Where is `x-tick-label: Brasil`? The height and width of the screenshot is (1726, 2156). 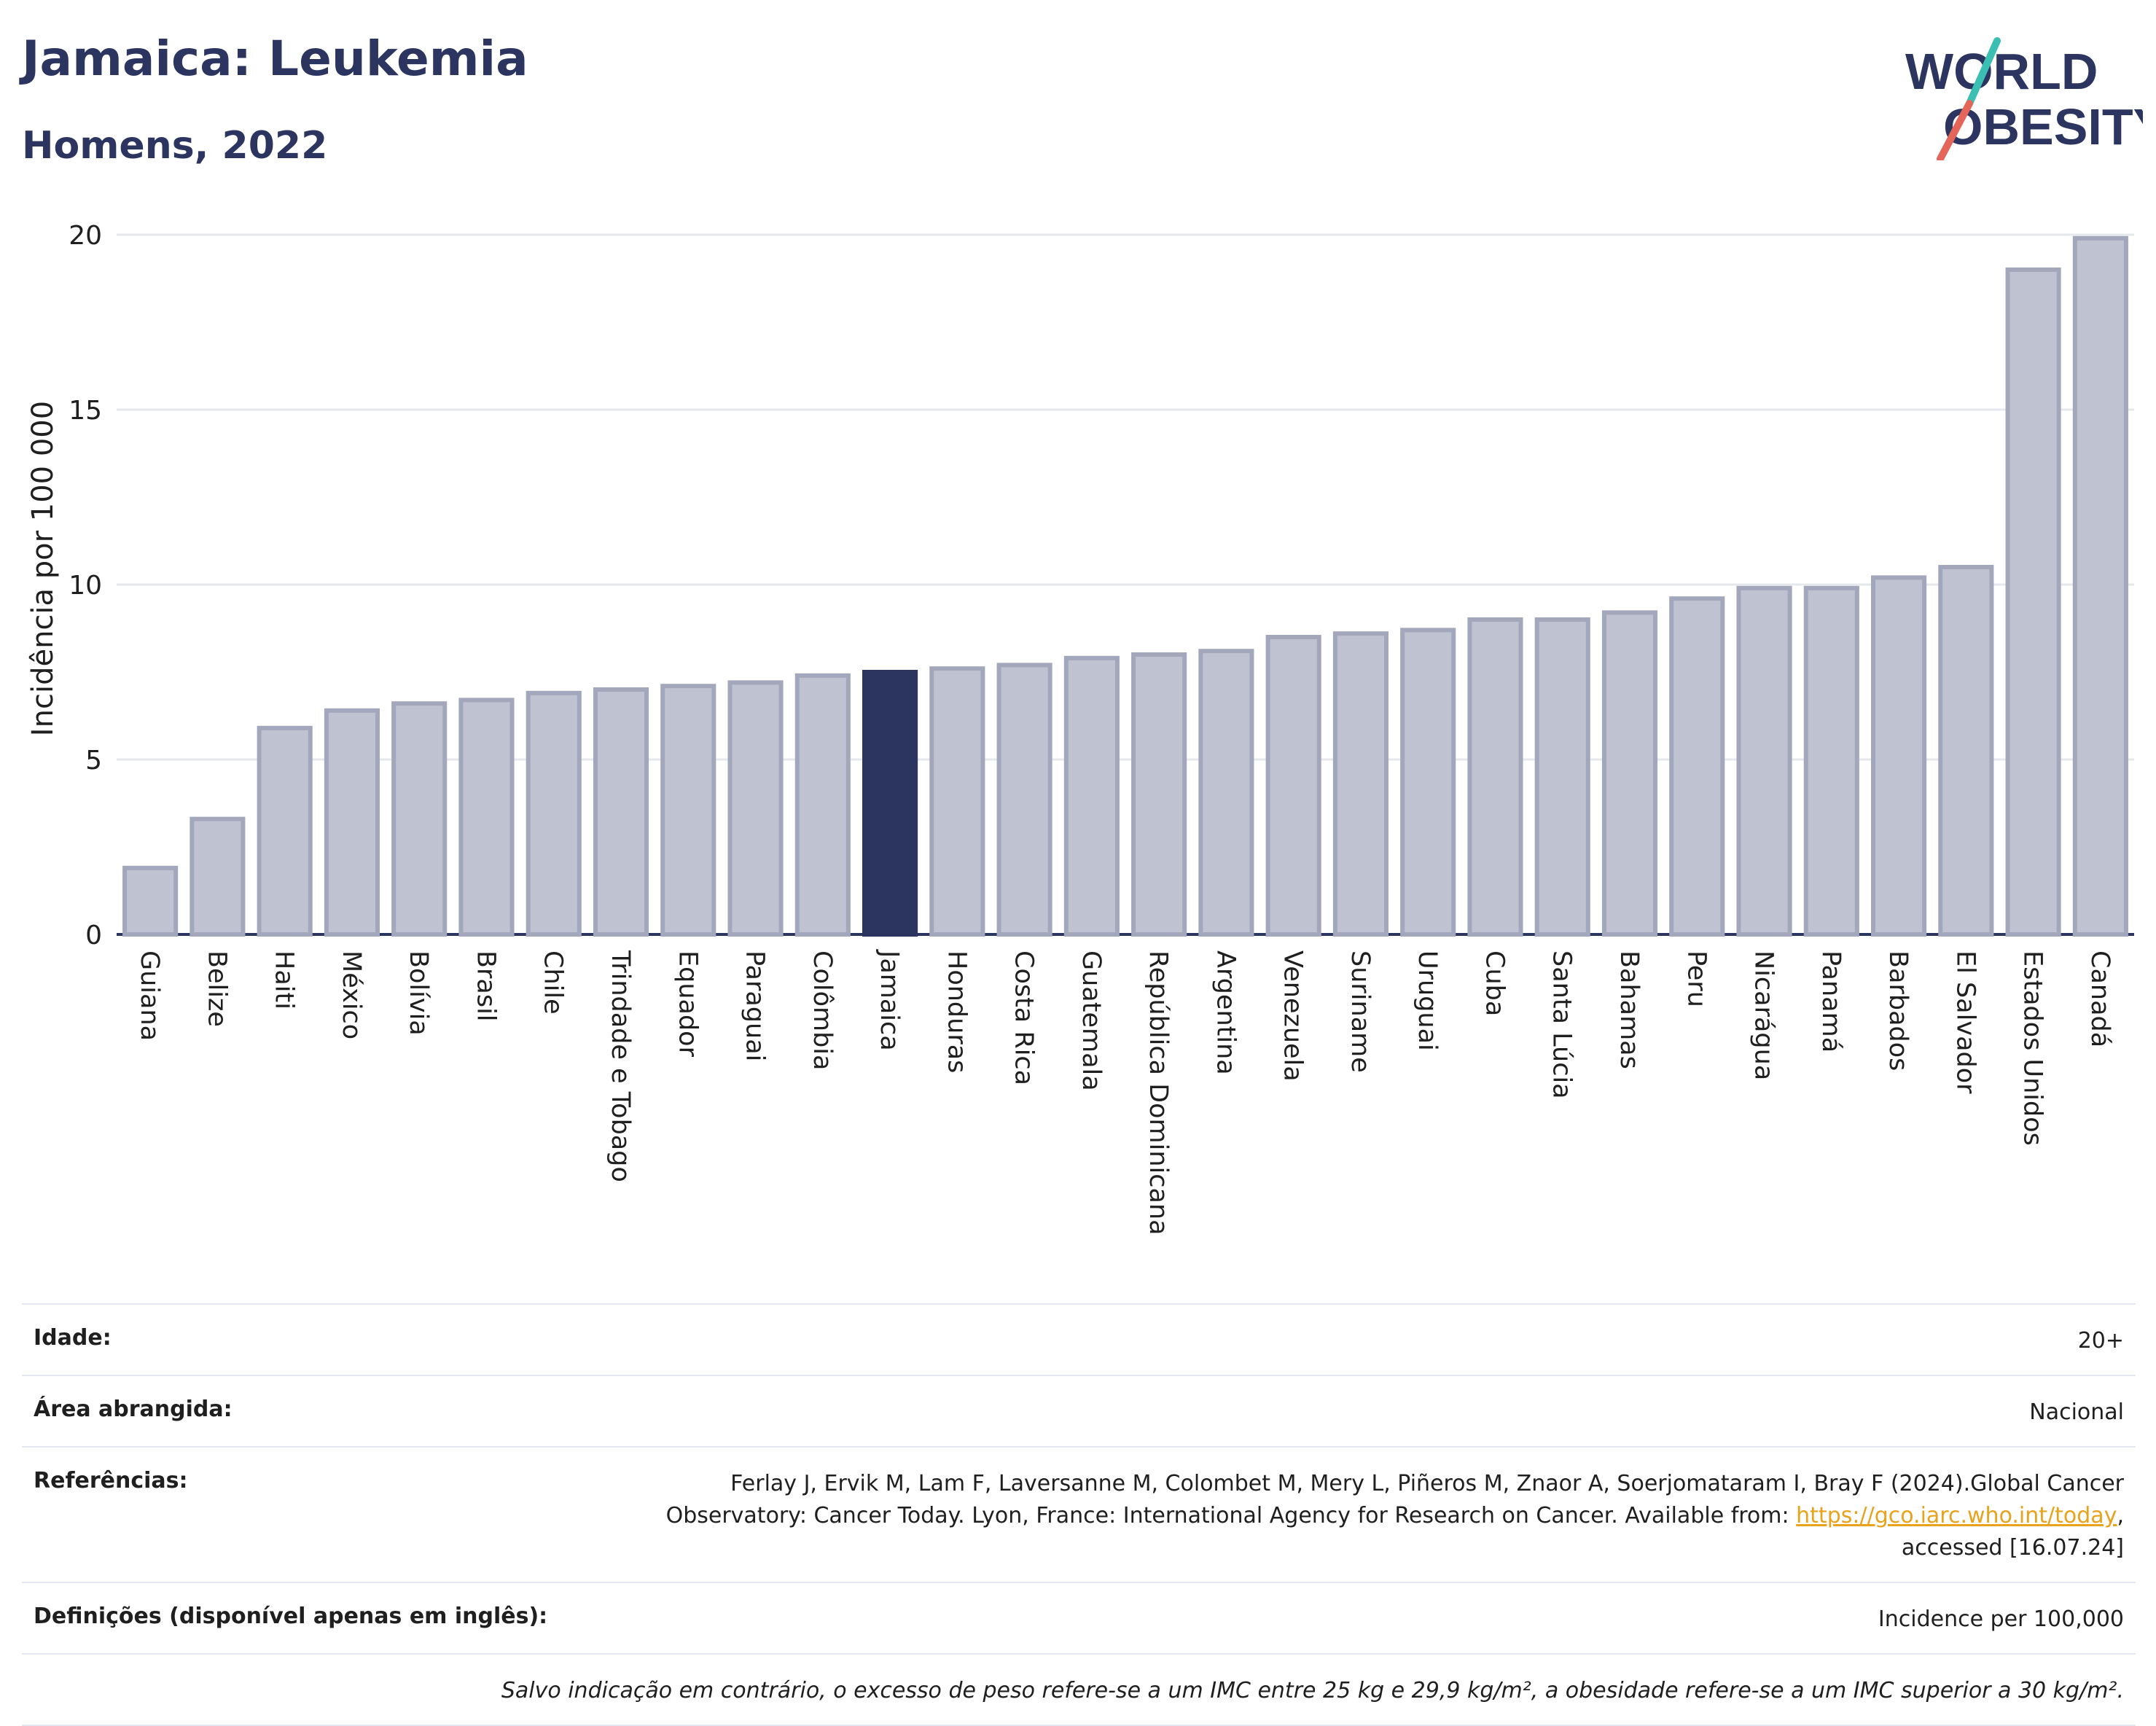
x-tick-label: Brasil is located at coordinates (486, 986).